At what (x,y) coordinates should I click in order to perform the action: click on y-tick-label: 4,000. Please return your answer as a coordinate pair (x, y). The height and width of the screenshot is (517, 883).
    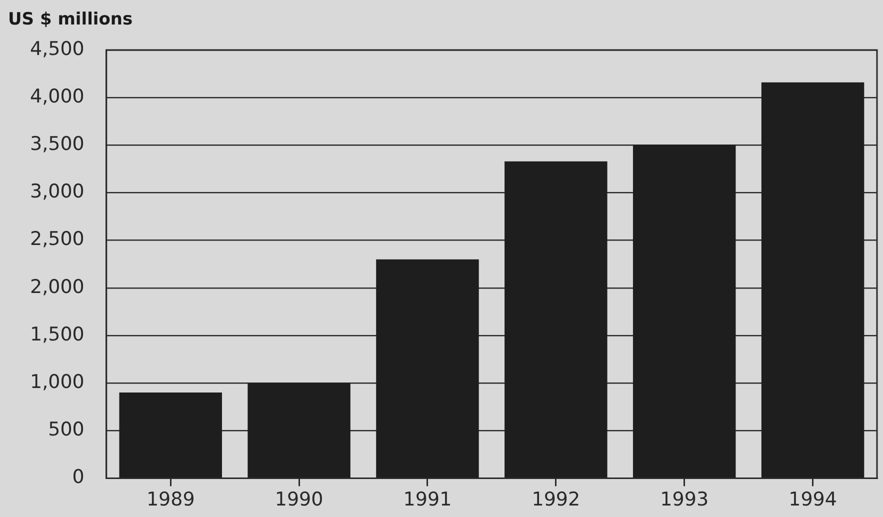
    Looking at the image, I should click on (57, 97).